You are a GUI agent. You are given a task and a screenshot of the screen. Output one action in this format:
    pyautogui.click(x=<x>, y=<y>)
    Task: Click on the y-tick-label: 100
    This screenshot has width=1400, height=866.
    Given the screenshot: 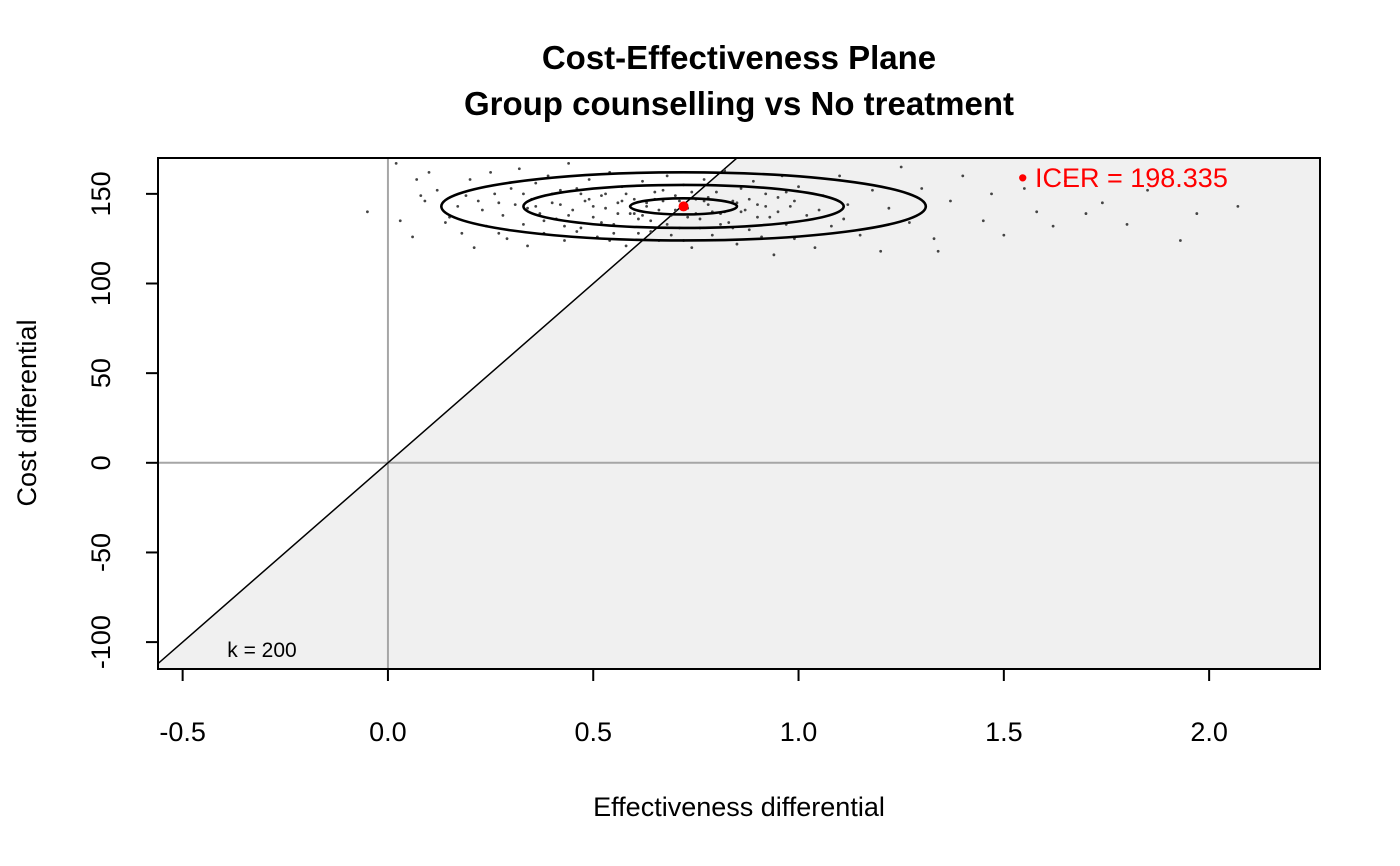 What is the action you would take?
    pyautogui.click(x=101, y=283)
    